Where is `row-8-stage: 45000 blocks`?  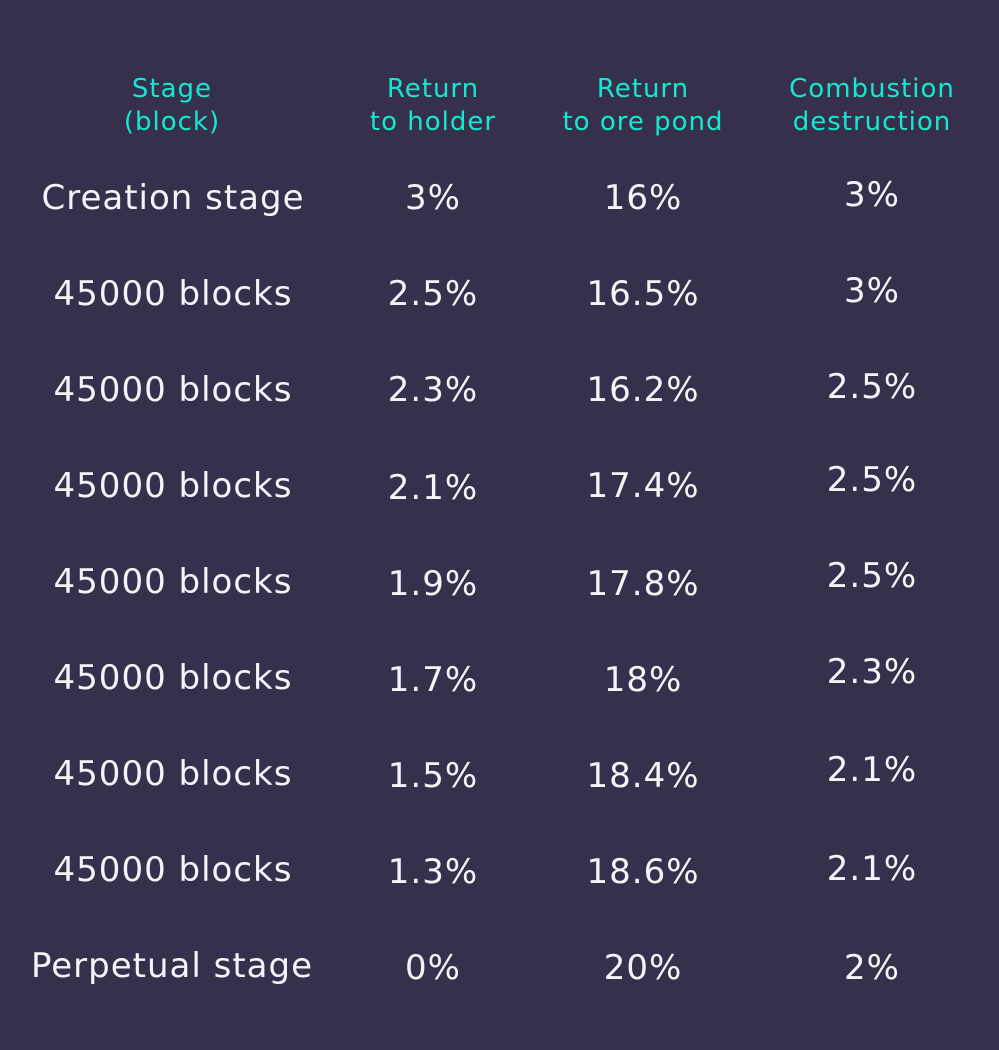
row-8-stage: 45000 blocks is located at coordinates (173, 870).